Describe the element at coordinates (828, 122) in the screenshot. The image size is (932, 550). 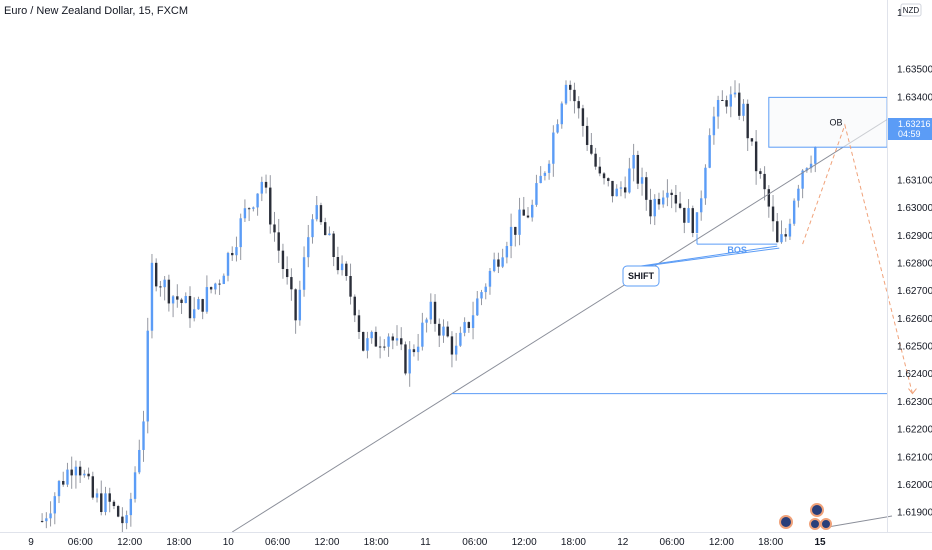
I see `ob-zone` at that location.